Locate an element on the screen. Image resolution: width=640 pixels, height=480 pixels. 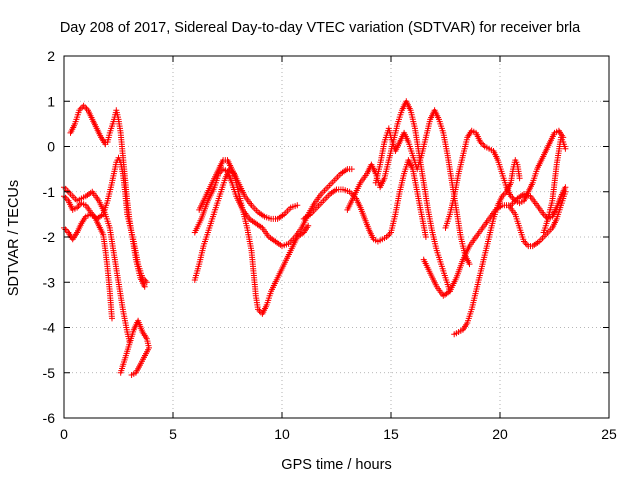
series-arc11 is located at coordinates (422, 187).